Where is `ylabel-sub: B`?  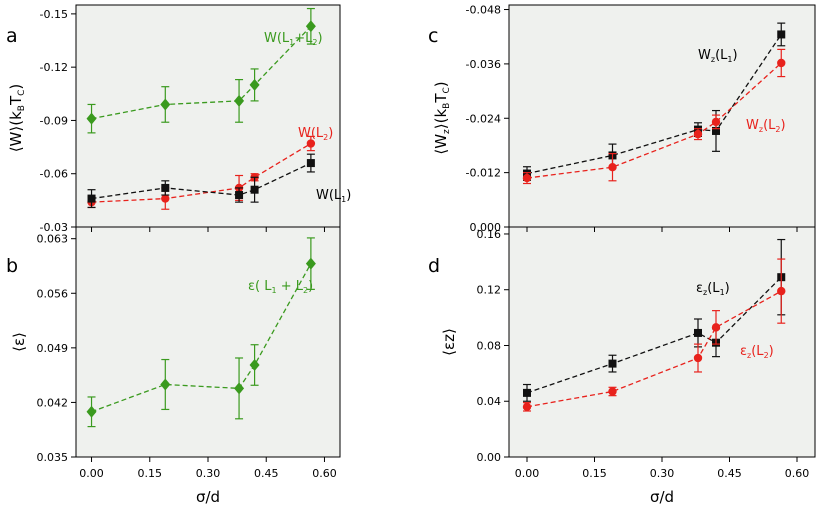
ylabel-sub: B is located at coordinates (22, 108).